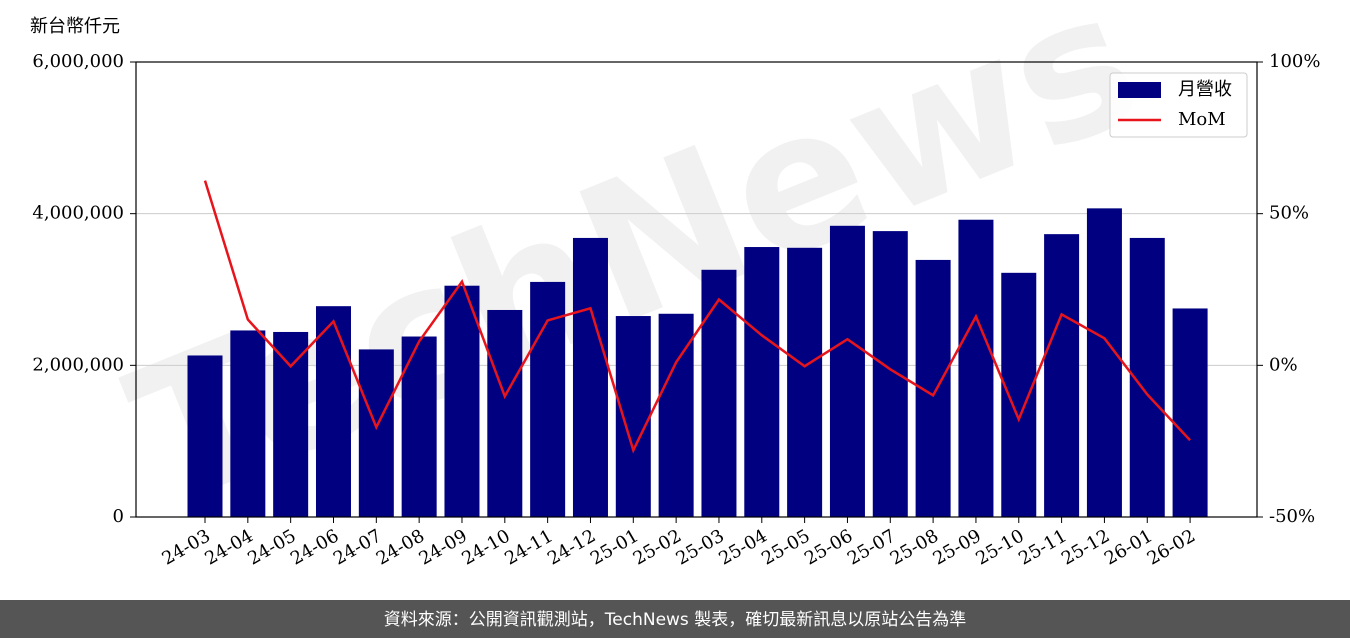 This screenshot has width=1350, height=638. I want to click on legend-label: MoM, so click(1202, 119).